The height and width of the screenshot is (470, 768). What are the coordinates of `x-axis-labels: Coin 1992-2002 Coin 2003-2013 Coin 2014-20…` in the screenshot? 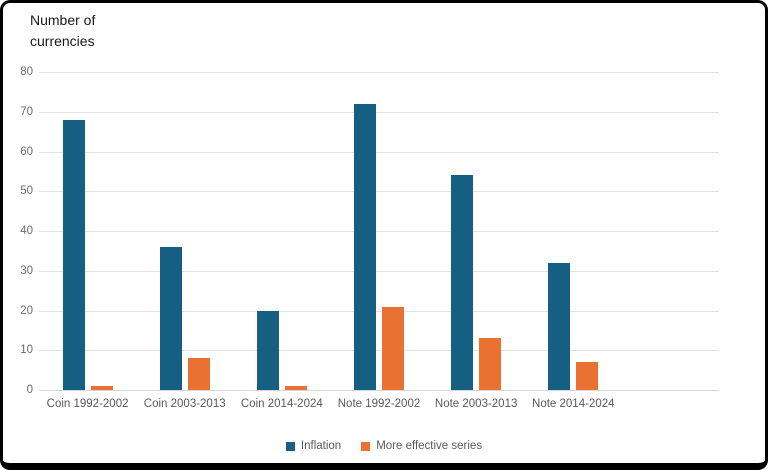 It's located at (379, 404).